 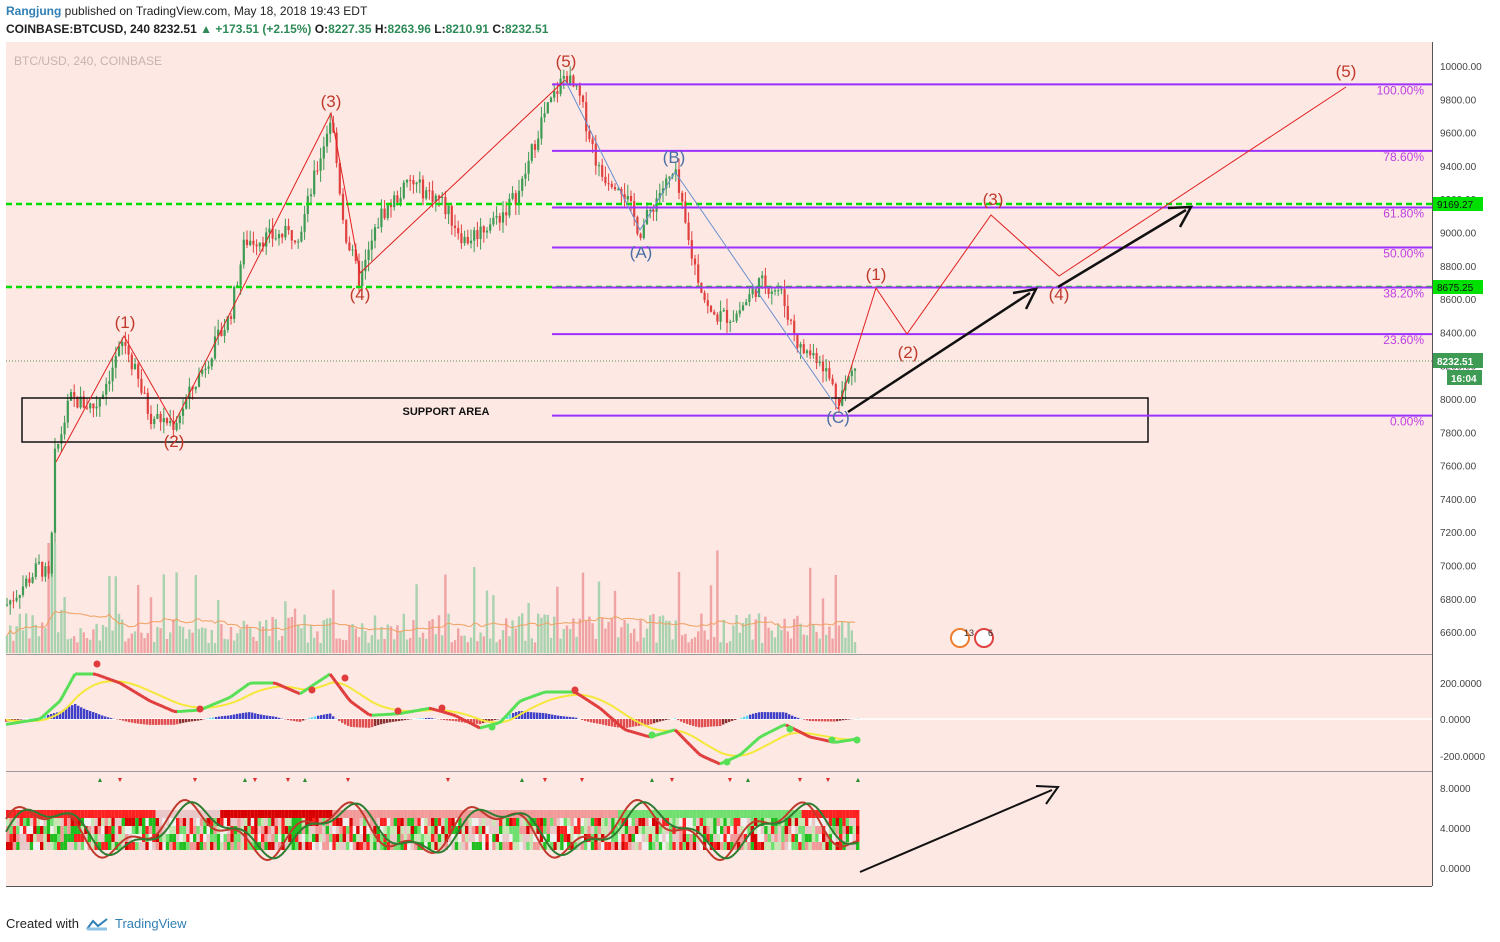 I want to click on corrective-wave-line, so click(x=701, y=244).